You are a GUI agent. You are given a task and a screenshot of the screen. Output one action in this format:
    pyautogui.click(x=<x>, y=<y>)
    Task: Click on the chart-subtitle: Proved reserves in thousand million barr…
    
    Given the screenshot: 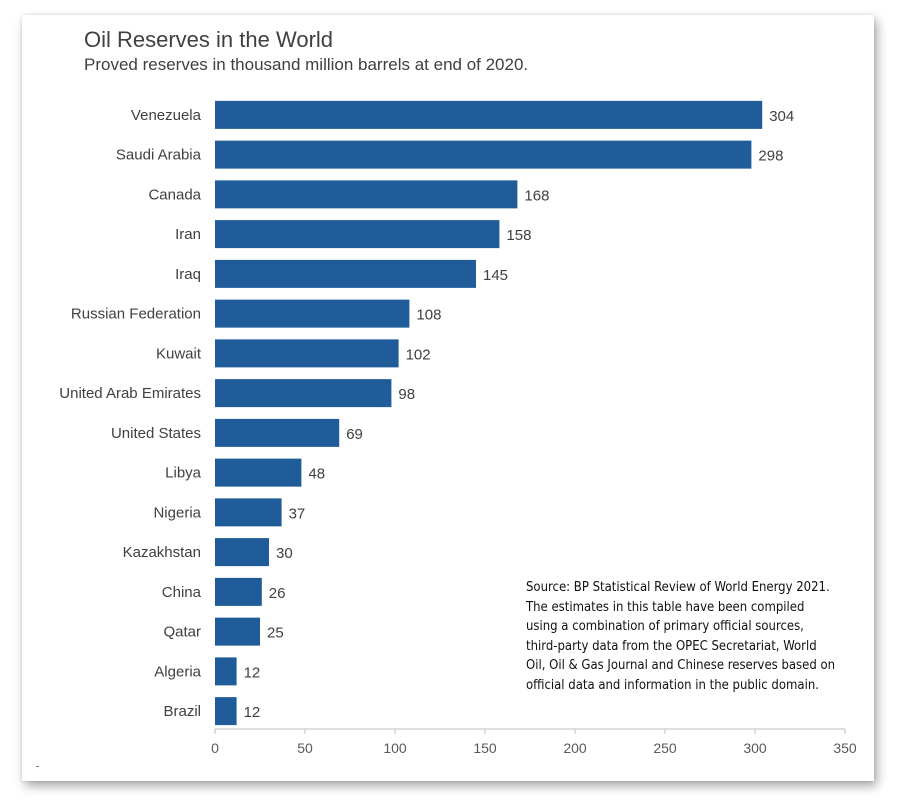 What is the action you would take?
    pyautogui.click(x=306, y=64)
    